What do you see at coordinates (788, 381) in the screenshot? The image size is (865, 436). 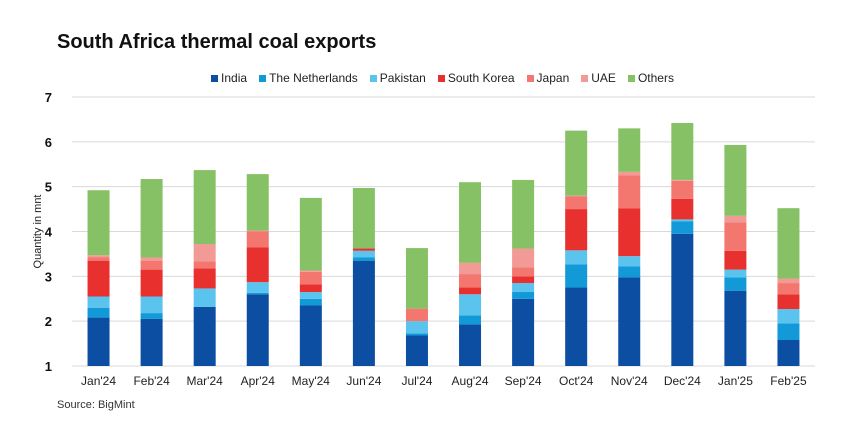 I see `x-tick-label: Feb'25` at bounding box center [788, 381].